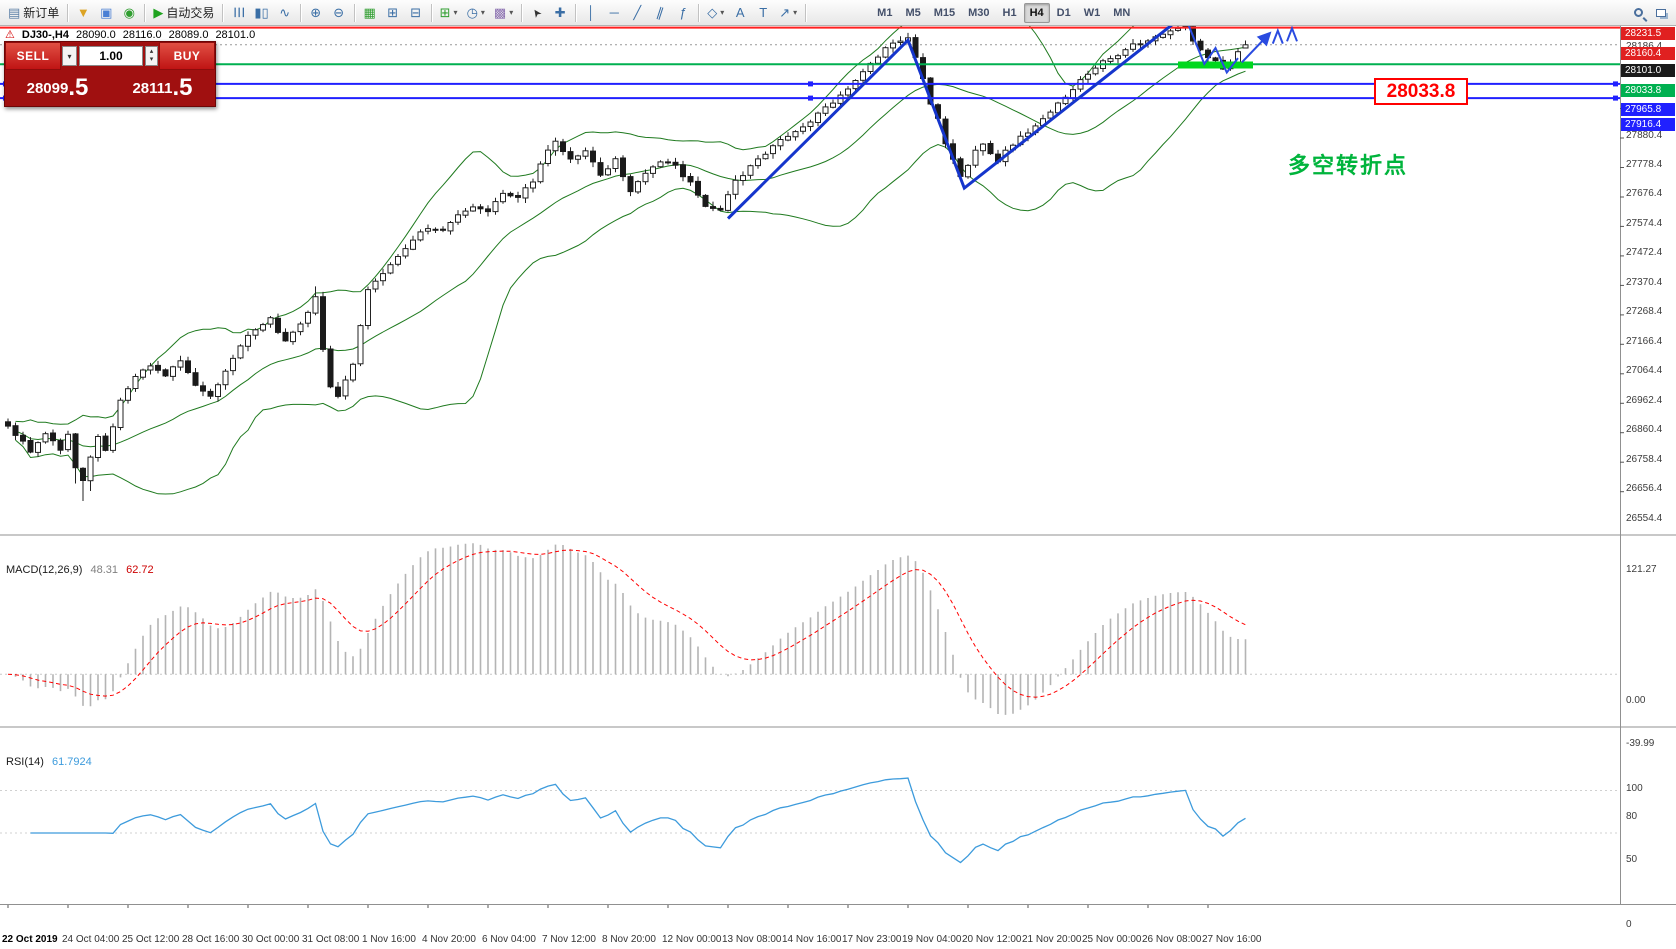 The width and height of the screenshot is (1676, 949). I want to click on shapes-icon: ◇, so click(712, 12).